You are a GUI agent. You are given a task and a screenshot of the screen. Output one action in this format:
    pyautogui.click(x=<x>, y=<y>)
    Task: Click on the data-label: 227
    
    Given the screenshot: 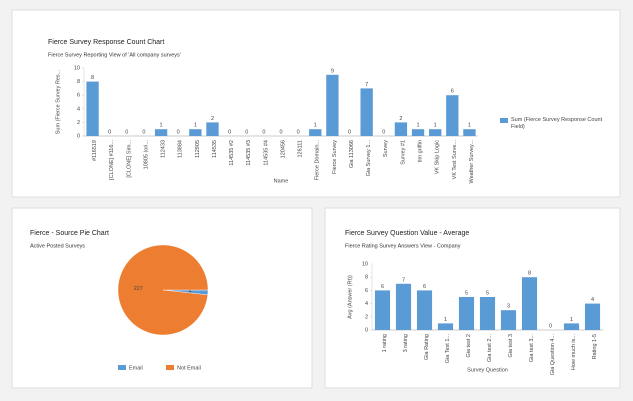 What is the action you would take?
    pyautogui.click(x=138, y=289)
    